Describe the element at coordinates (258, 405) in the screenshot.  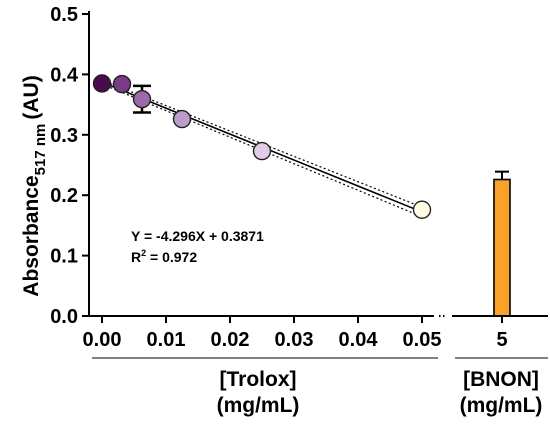
I see `trolox-axis-title-line2: (mg/mL)` at that location.